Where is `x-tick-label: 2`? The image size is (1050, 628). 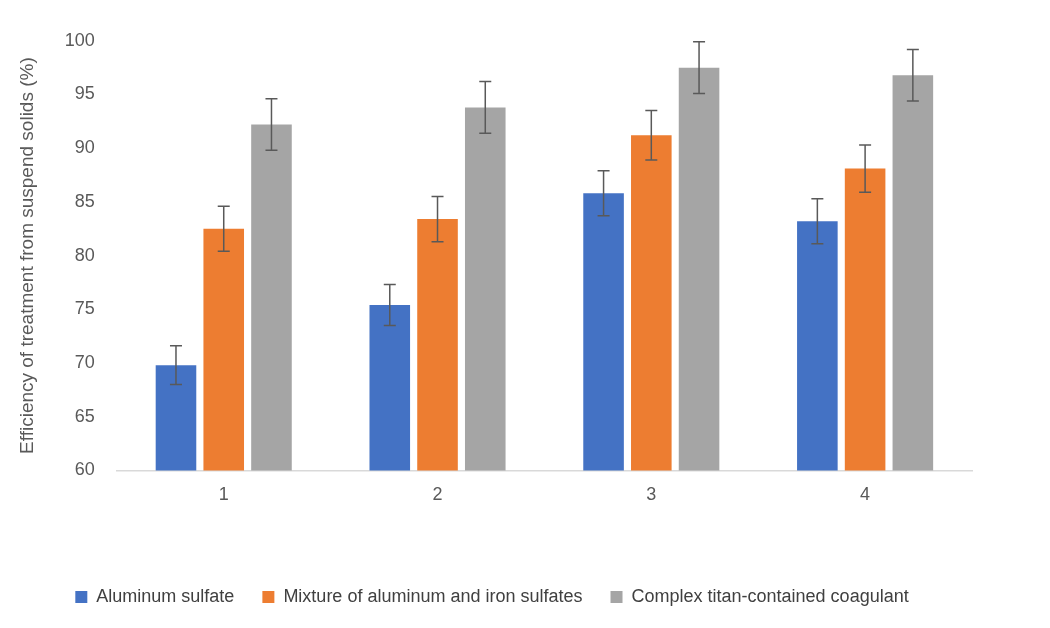 x-tick-label: 2 is located at coordinates (437, 494).